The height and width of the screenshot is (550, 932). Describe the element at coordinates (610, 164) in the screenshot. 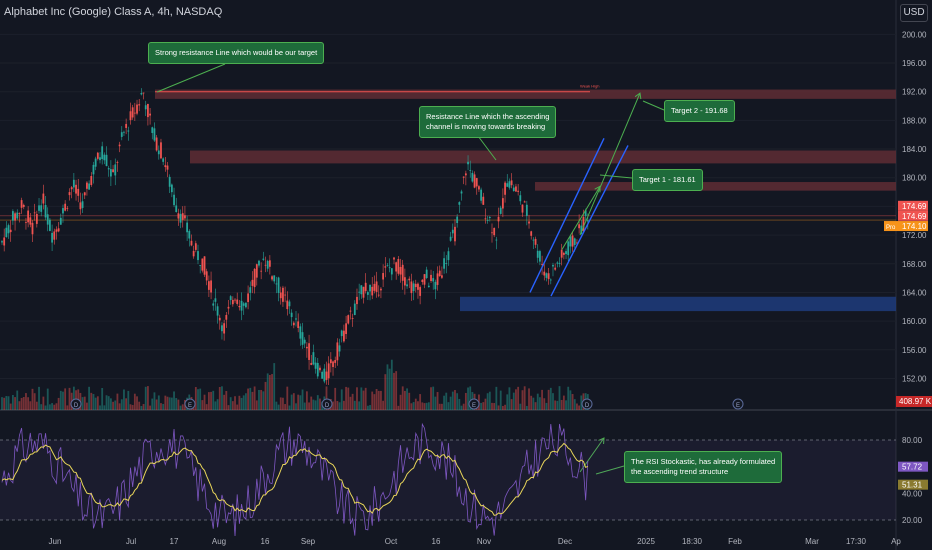

I see `target-2-arrow` at that location.